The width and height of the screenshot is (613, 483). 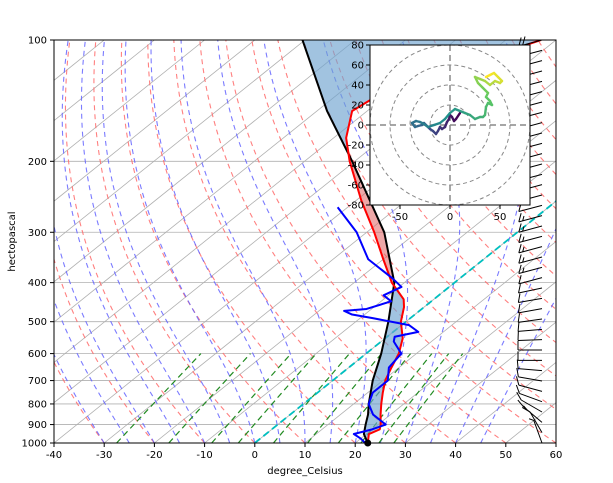 What do you see at coordinates (54, 455) in the screenshot?
I see `x-tick-label: -40` at bounding box center [54, 455].